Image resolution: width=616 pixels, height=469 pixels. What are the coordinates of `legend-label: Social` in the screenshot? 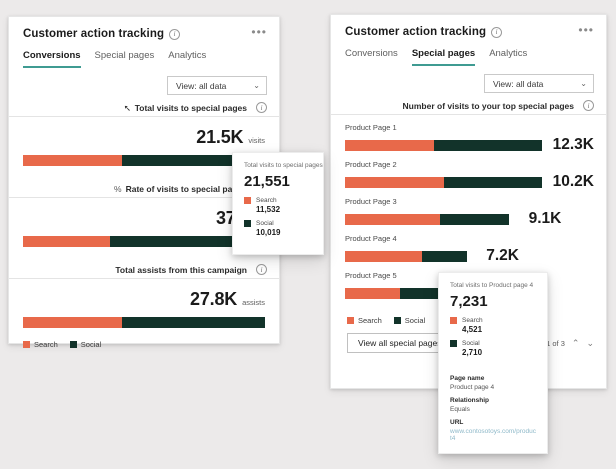 It's located at (91, 344).